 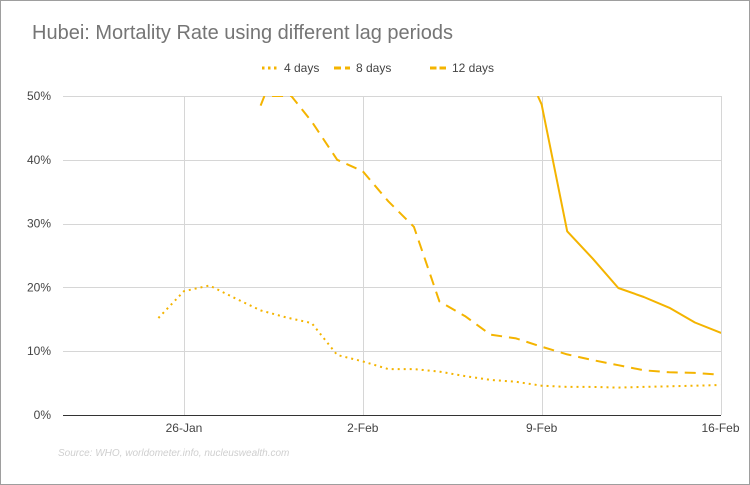 What do you see at coordinates (363, 428) in the screenshot?
I see `x-tick-label: 2-Feb` at bounding box center [363, 428].